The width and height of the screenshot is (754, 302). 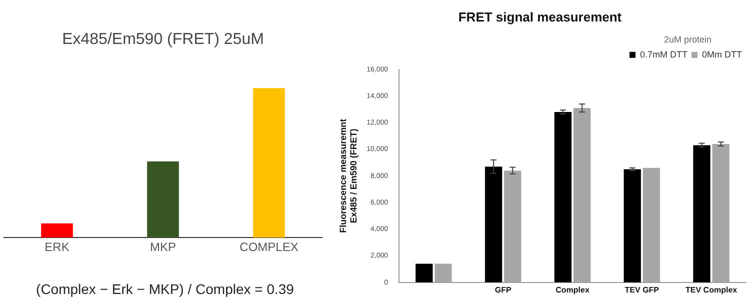 What do you see at coordinates (688, 39) in the screenshot?
I see `legend-title: 2uM protein` at bounding box center [688, 39].